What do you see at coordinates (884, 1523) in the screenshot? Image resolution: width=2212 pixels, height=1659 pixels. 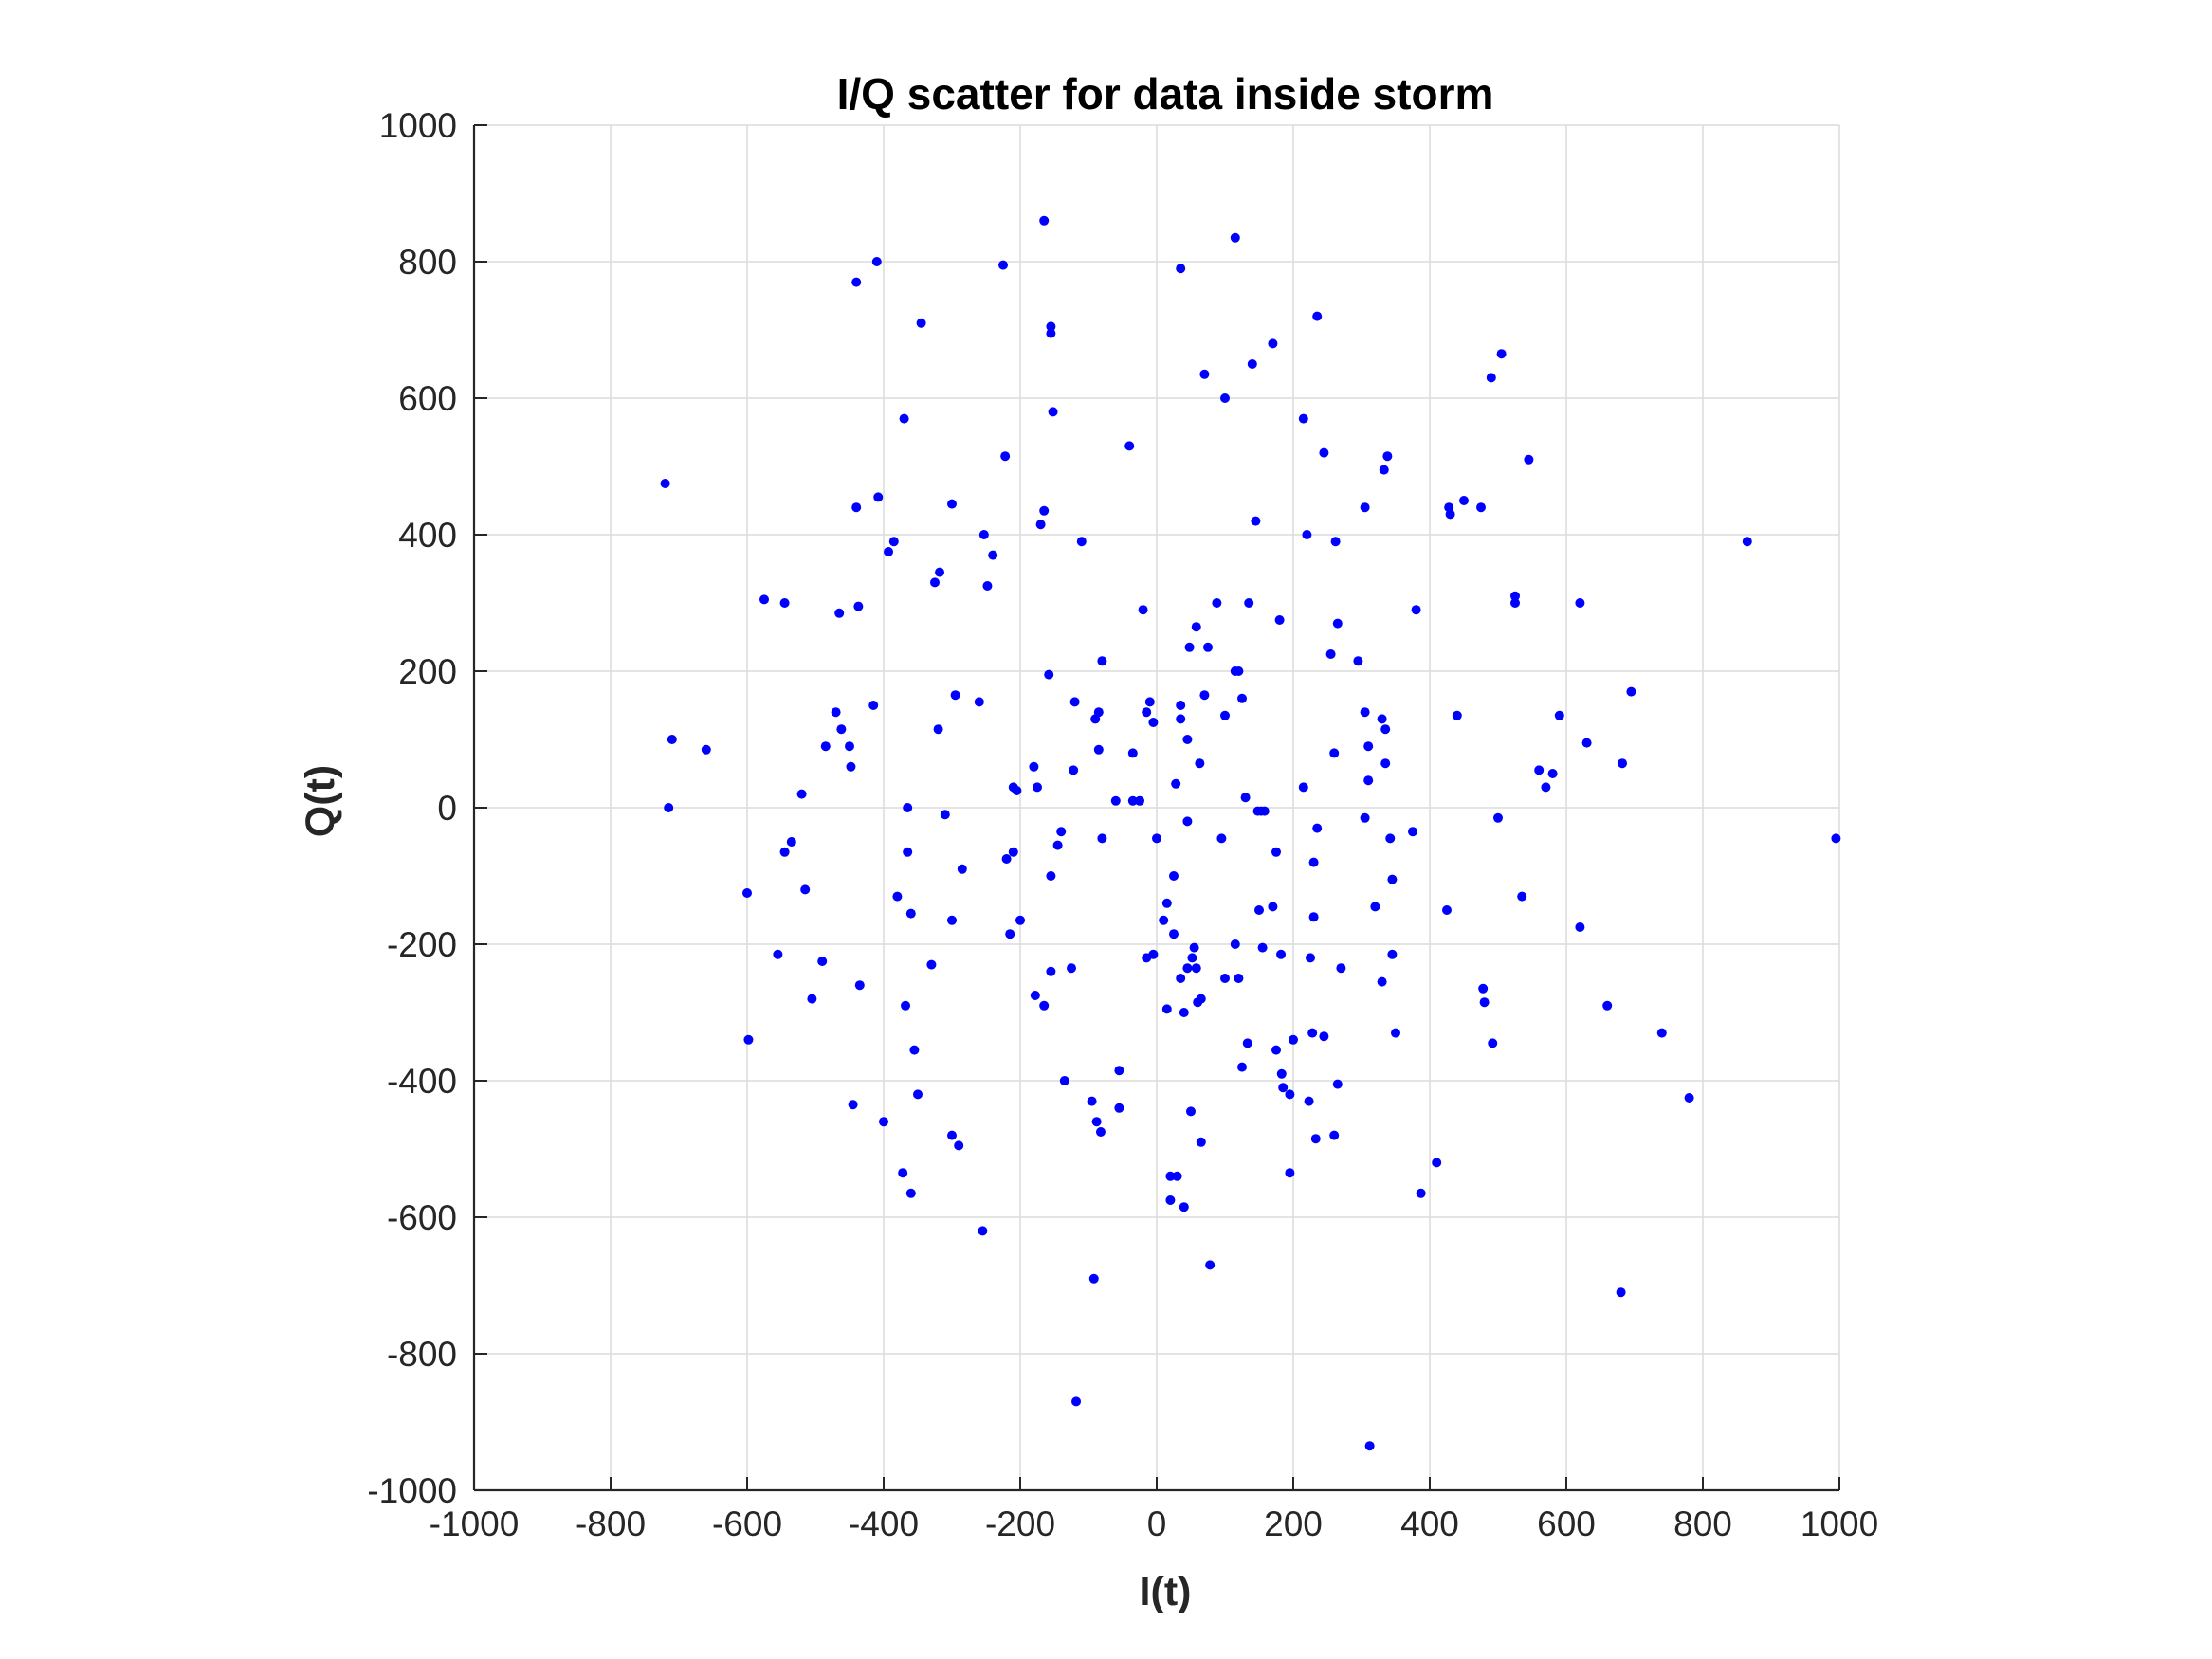 I see `x-tick-label: -400` at bounding box center [884, 1523].